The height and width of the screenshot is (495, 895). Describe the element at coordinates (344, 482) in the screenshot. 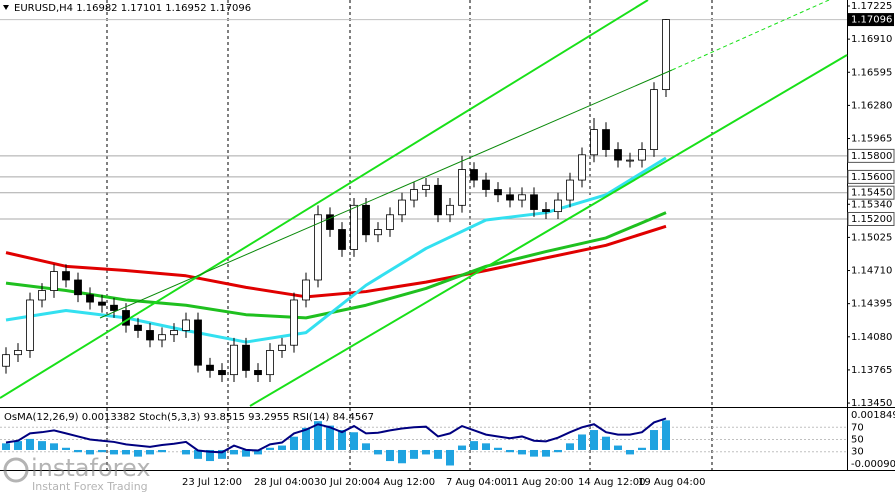

I see `x-tick-label: 30 Jul 20:00` at that location.